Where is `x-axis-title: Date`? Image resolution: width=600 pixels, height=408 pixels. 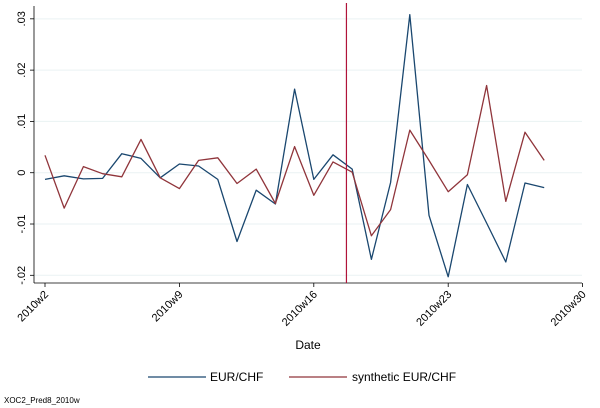 x-axis-title: Date is located at coordinates (308, 345).